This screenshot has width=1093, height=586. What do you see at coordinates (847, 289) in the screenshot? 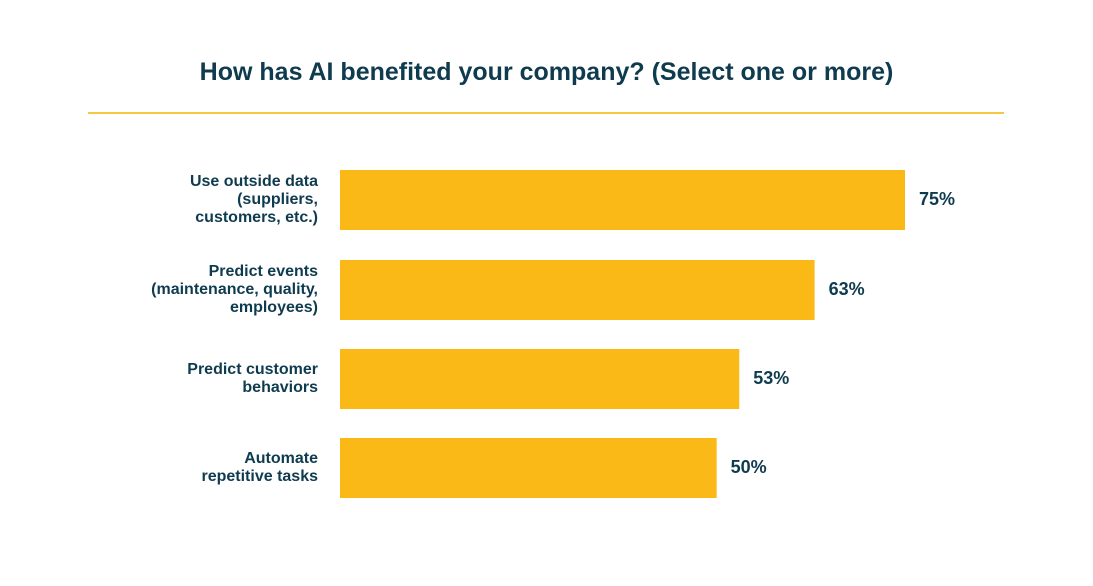
I see `value-label-2: 63%` at bounding box center [847, 289].